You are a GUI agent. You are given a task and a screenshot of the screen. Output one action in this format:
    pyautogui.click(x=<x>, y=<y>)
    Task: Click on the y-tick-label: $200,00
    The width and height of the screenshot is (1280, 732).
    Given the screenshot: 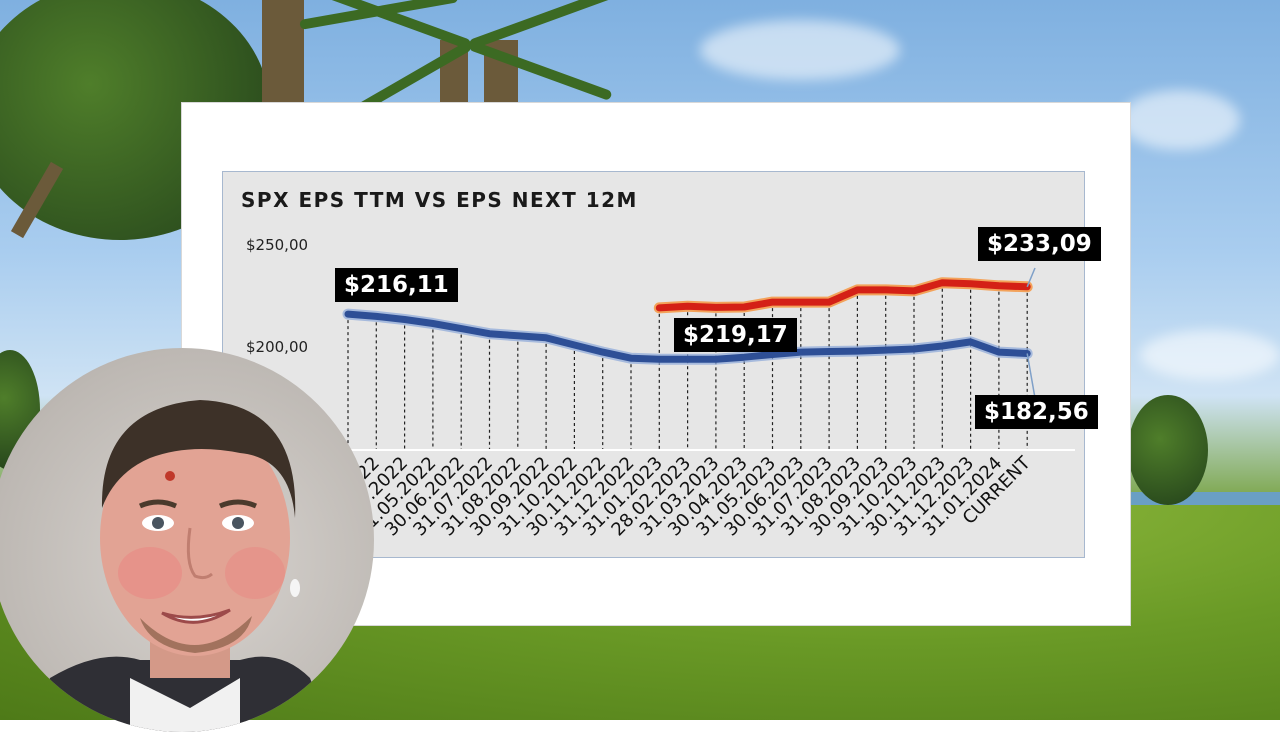 What is the action you would take?
    pyautogui.click(x=277, y=347)
    